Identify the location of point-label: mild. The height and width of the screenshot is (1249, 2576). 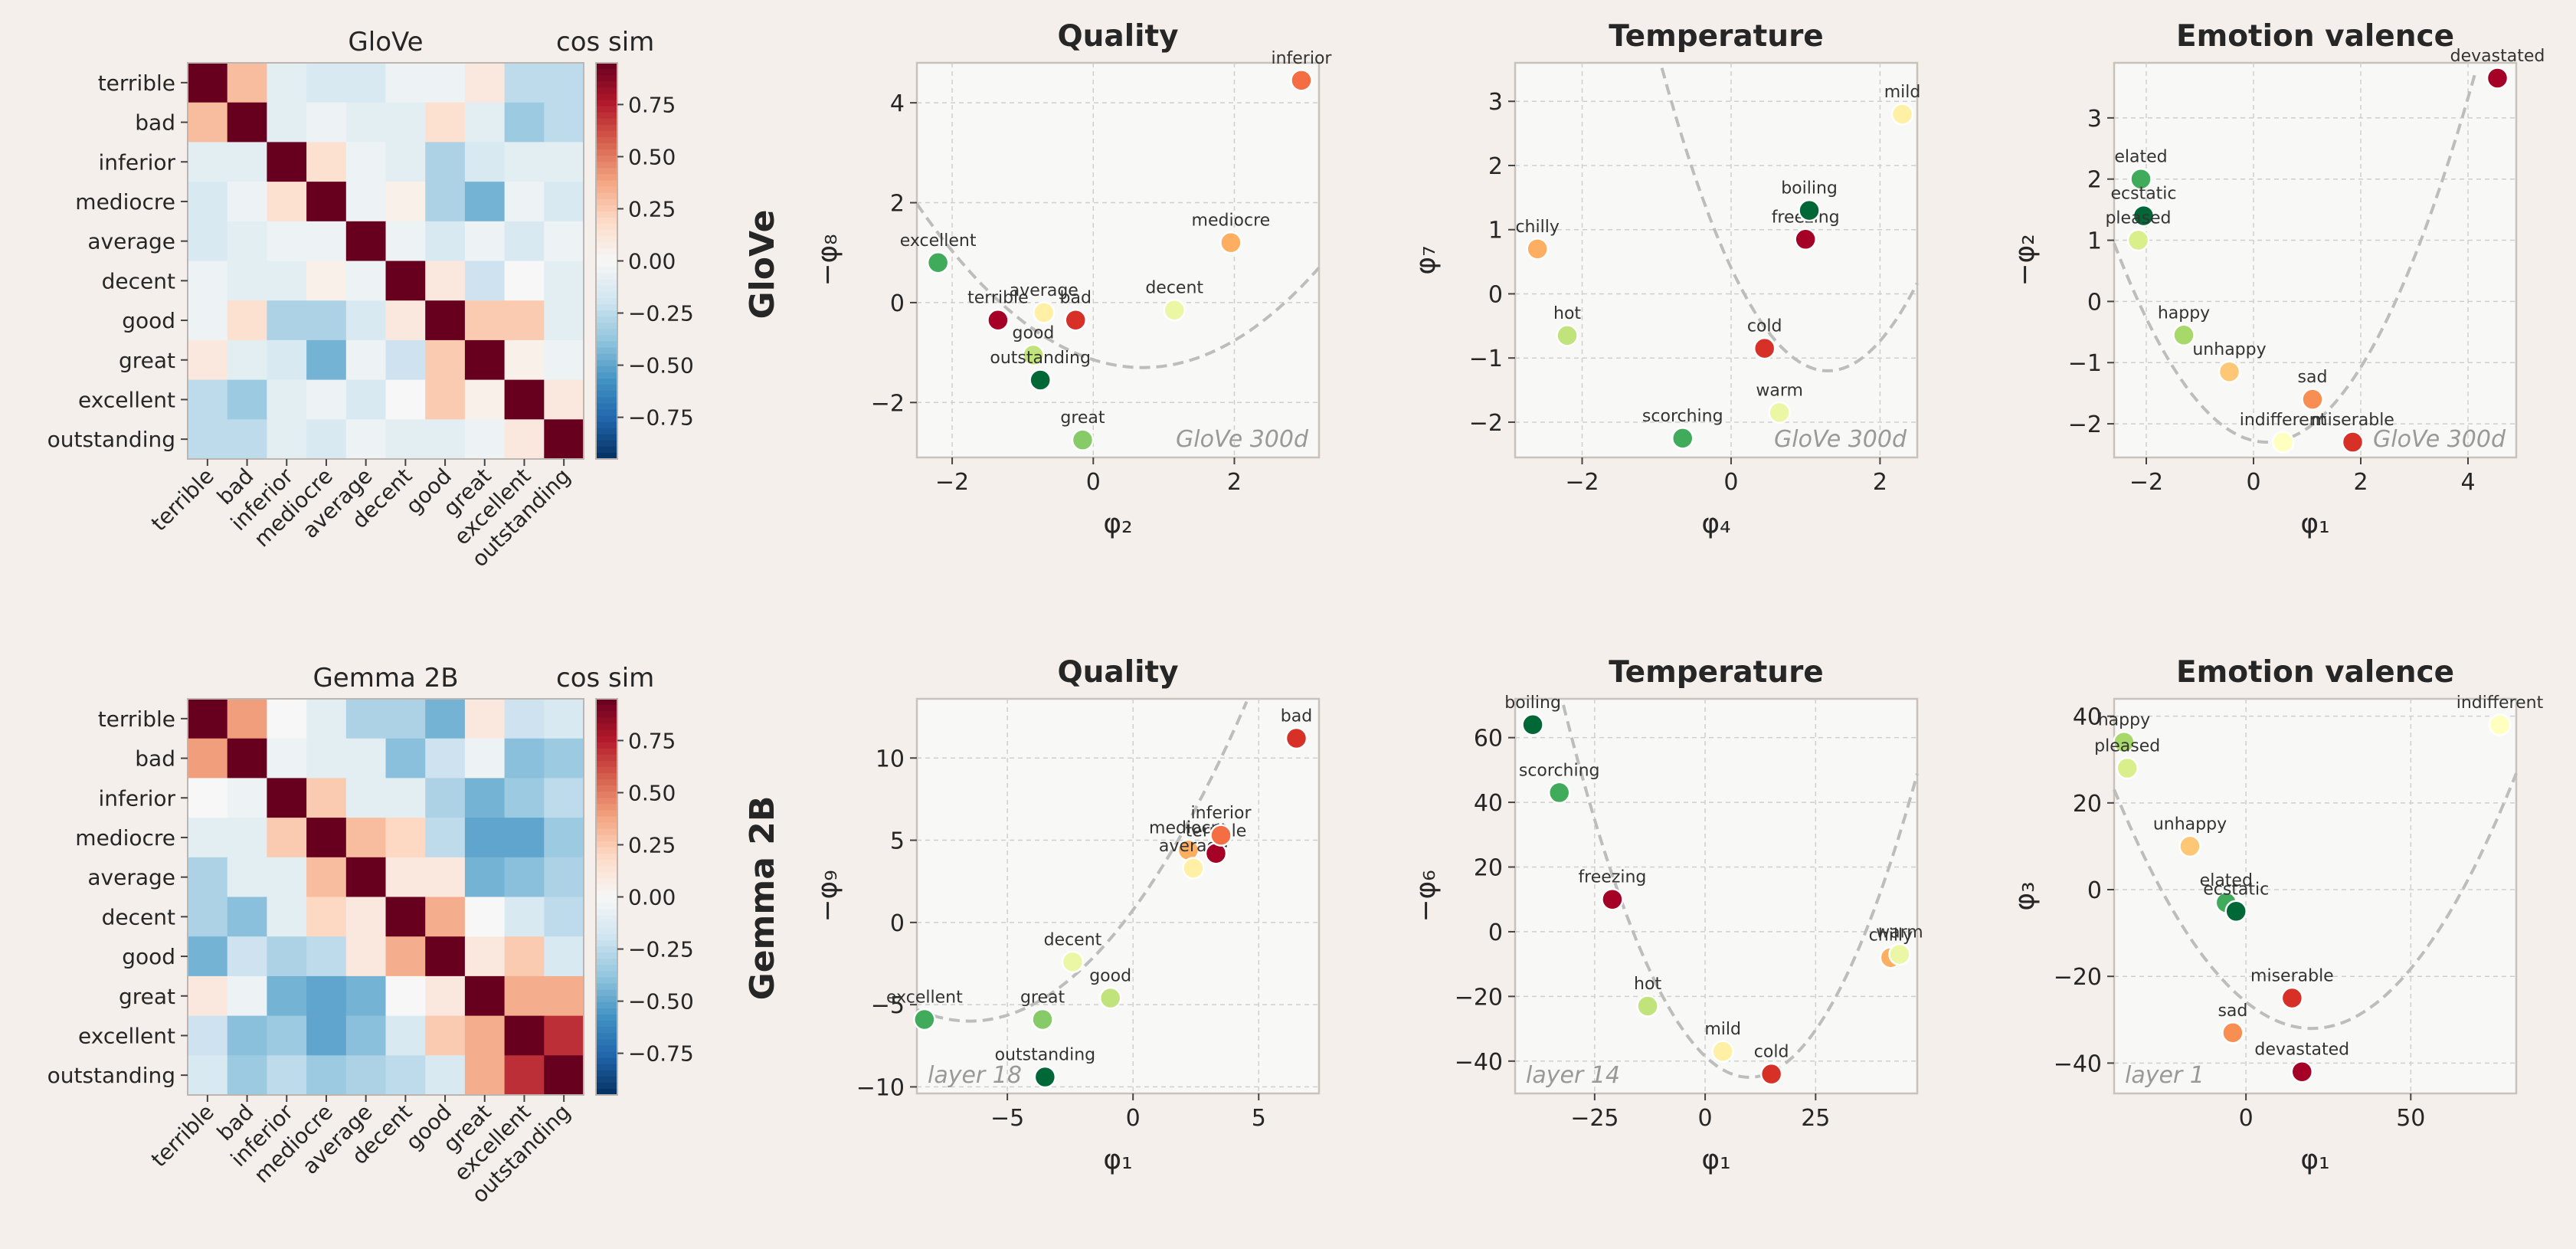
(1722, 1029).